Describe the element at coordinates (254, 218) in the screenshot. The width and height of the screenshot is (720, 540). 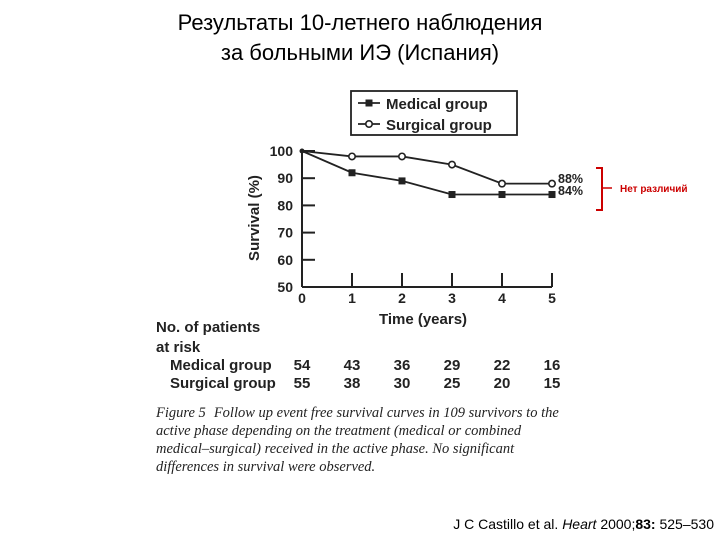
I see `y-axis-label: Survival (%)` at that location.